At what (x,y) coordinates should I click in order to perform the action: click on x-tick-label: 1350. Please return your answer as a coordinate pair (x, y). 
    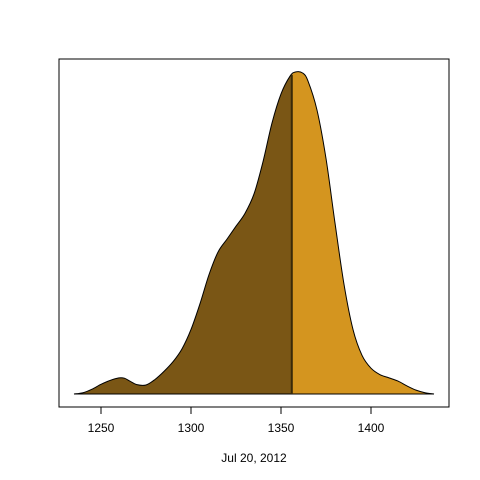
    Looking at the image, I should click on (281, 428).